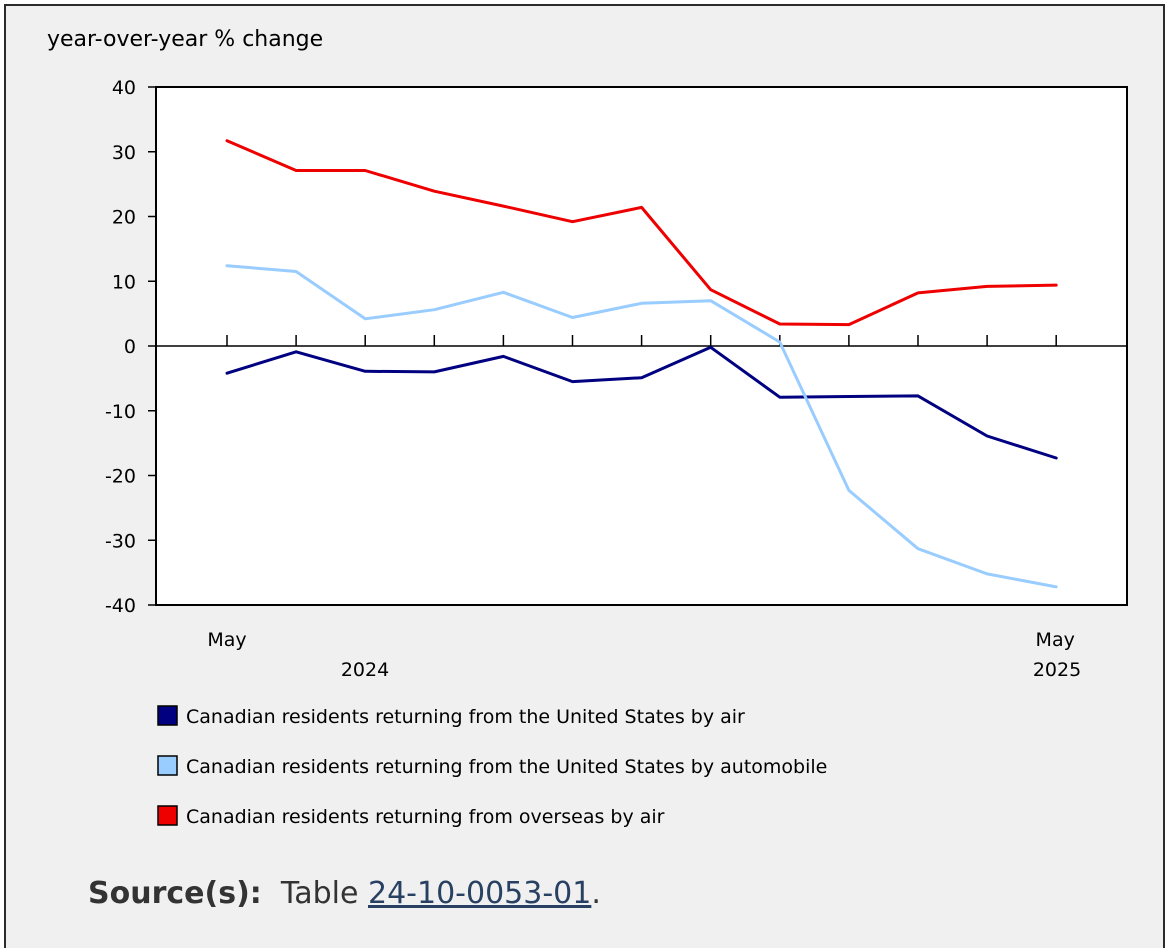 The image size is (1169, 948). I want to click on source-suffix: ., so click(596, 893).